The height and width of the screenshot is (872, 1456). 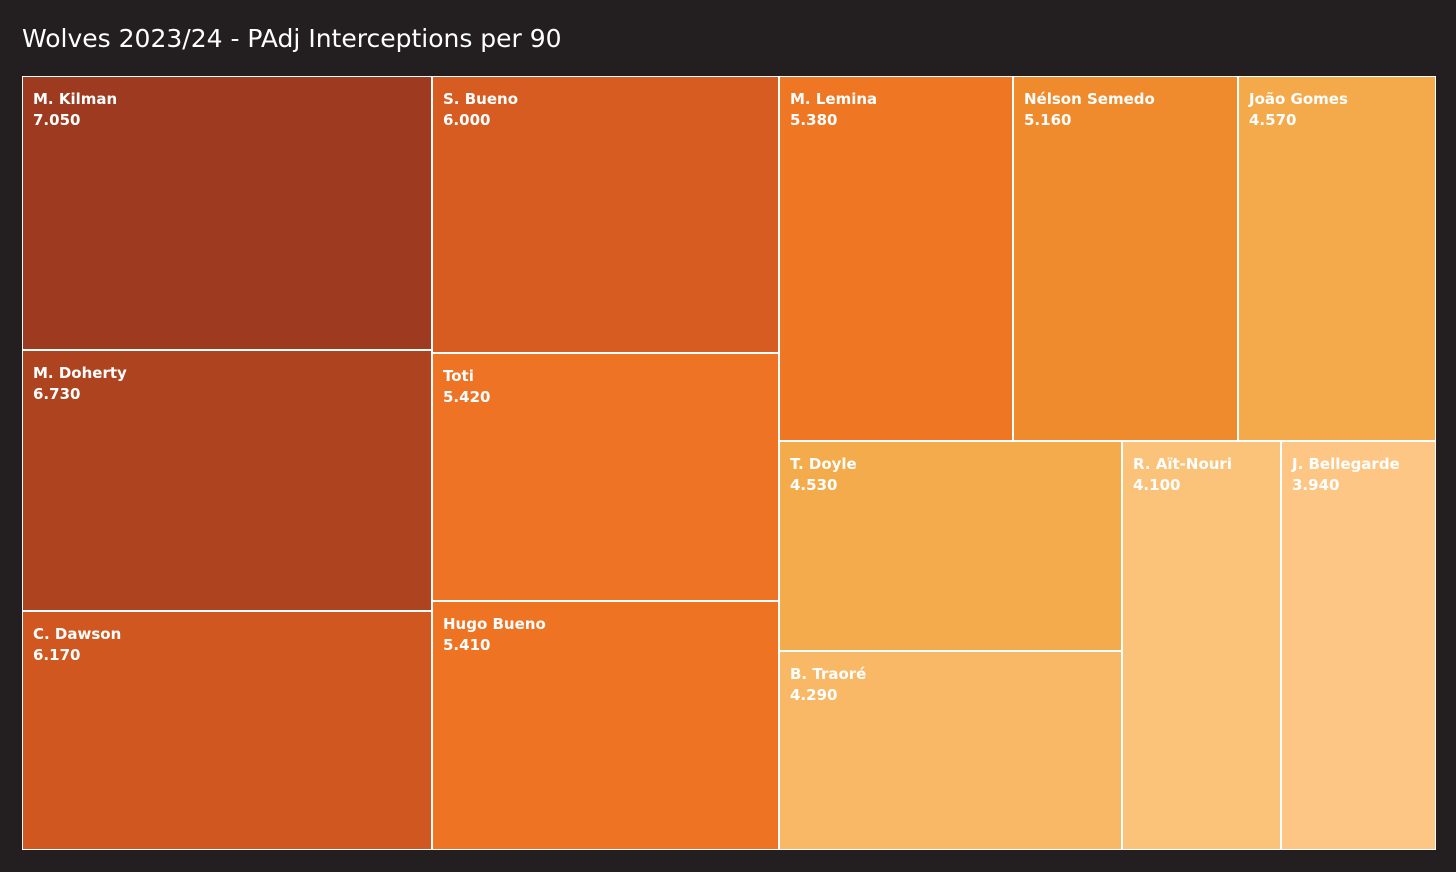 What do you see at coordinates (494, 635) in the screenshot?
I see `tile-label: Hugo Bueno 5.410` at bounding box center [494, 635].